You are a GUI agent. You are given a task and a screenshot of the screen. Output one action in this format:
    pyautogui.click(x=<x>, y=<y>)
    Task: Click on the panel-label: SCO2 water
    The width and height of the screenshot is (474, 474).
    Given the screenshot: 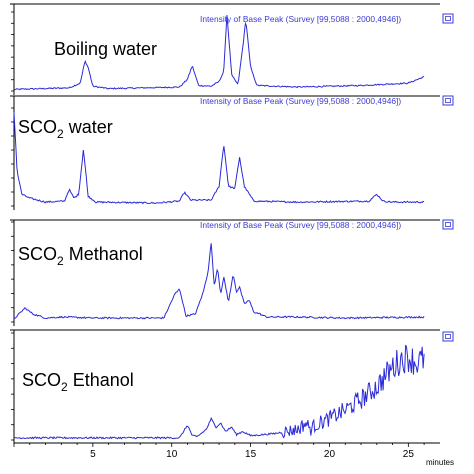 What is the action you would take?
    pyautogui.click(x=65, y=129)
    